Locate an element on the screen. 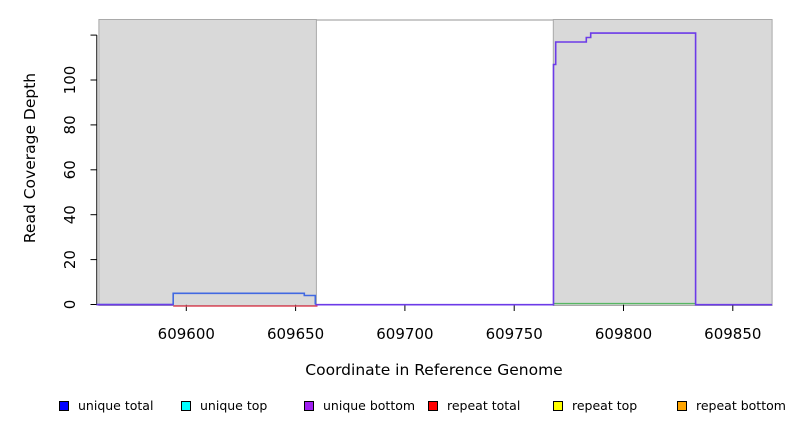  svg-text: 0 is located at coordinates (70, 305).